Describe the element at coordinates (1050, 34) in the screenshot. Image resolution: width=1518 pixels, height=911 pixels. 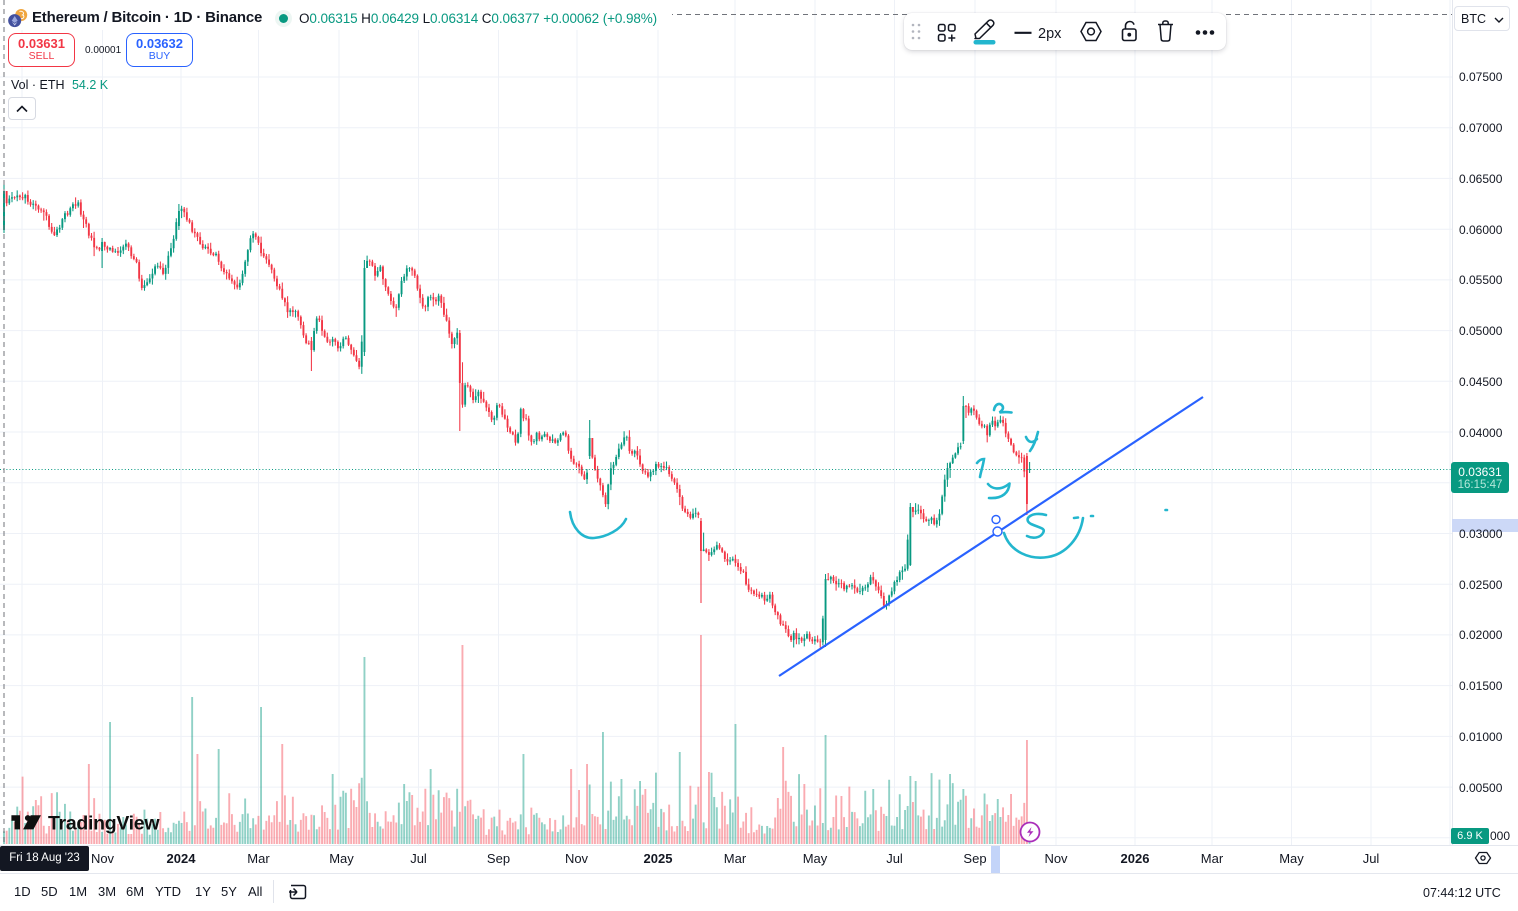
I see `svg-text: 2px` at that location.